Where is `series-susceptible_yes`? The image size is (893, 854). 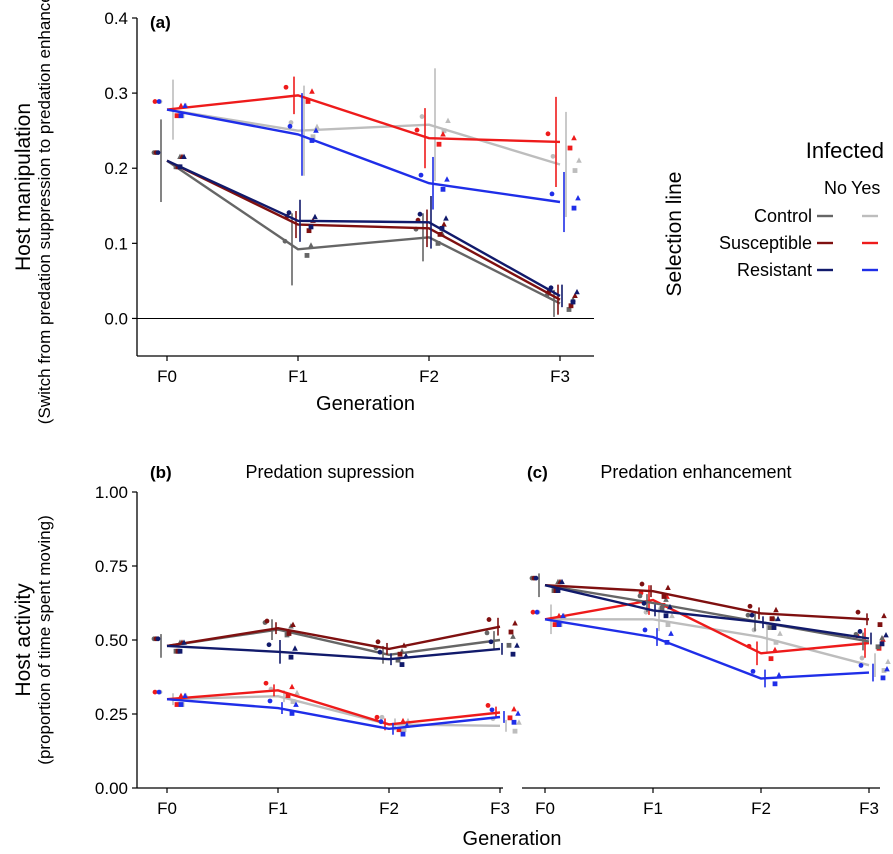 series-susceptible_yes is located at coordinates (334, 706).